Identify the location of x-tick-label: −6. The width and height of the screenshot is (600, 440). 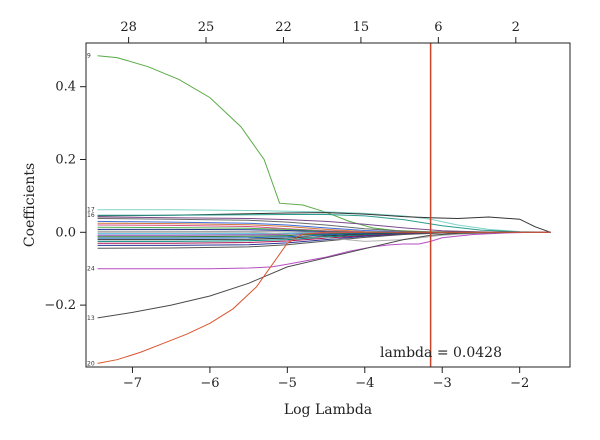
(209, 383).